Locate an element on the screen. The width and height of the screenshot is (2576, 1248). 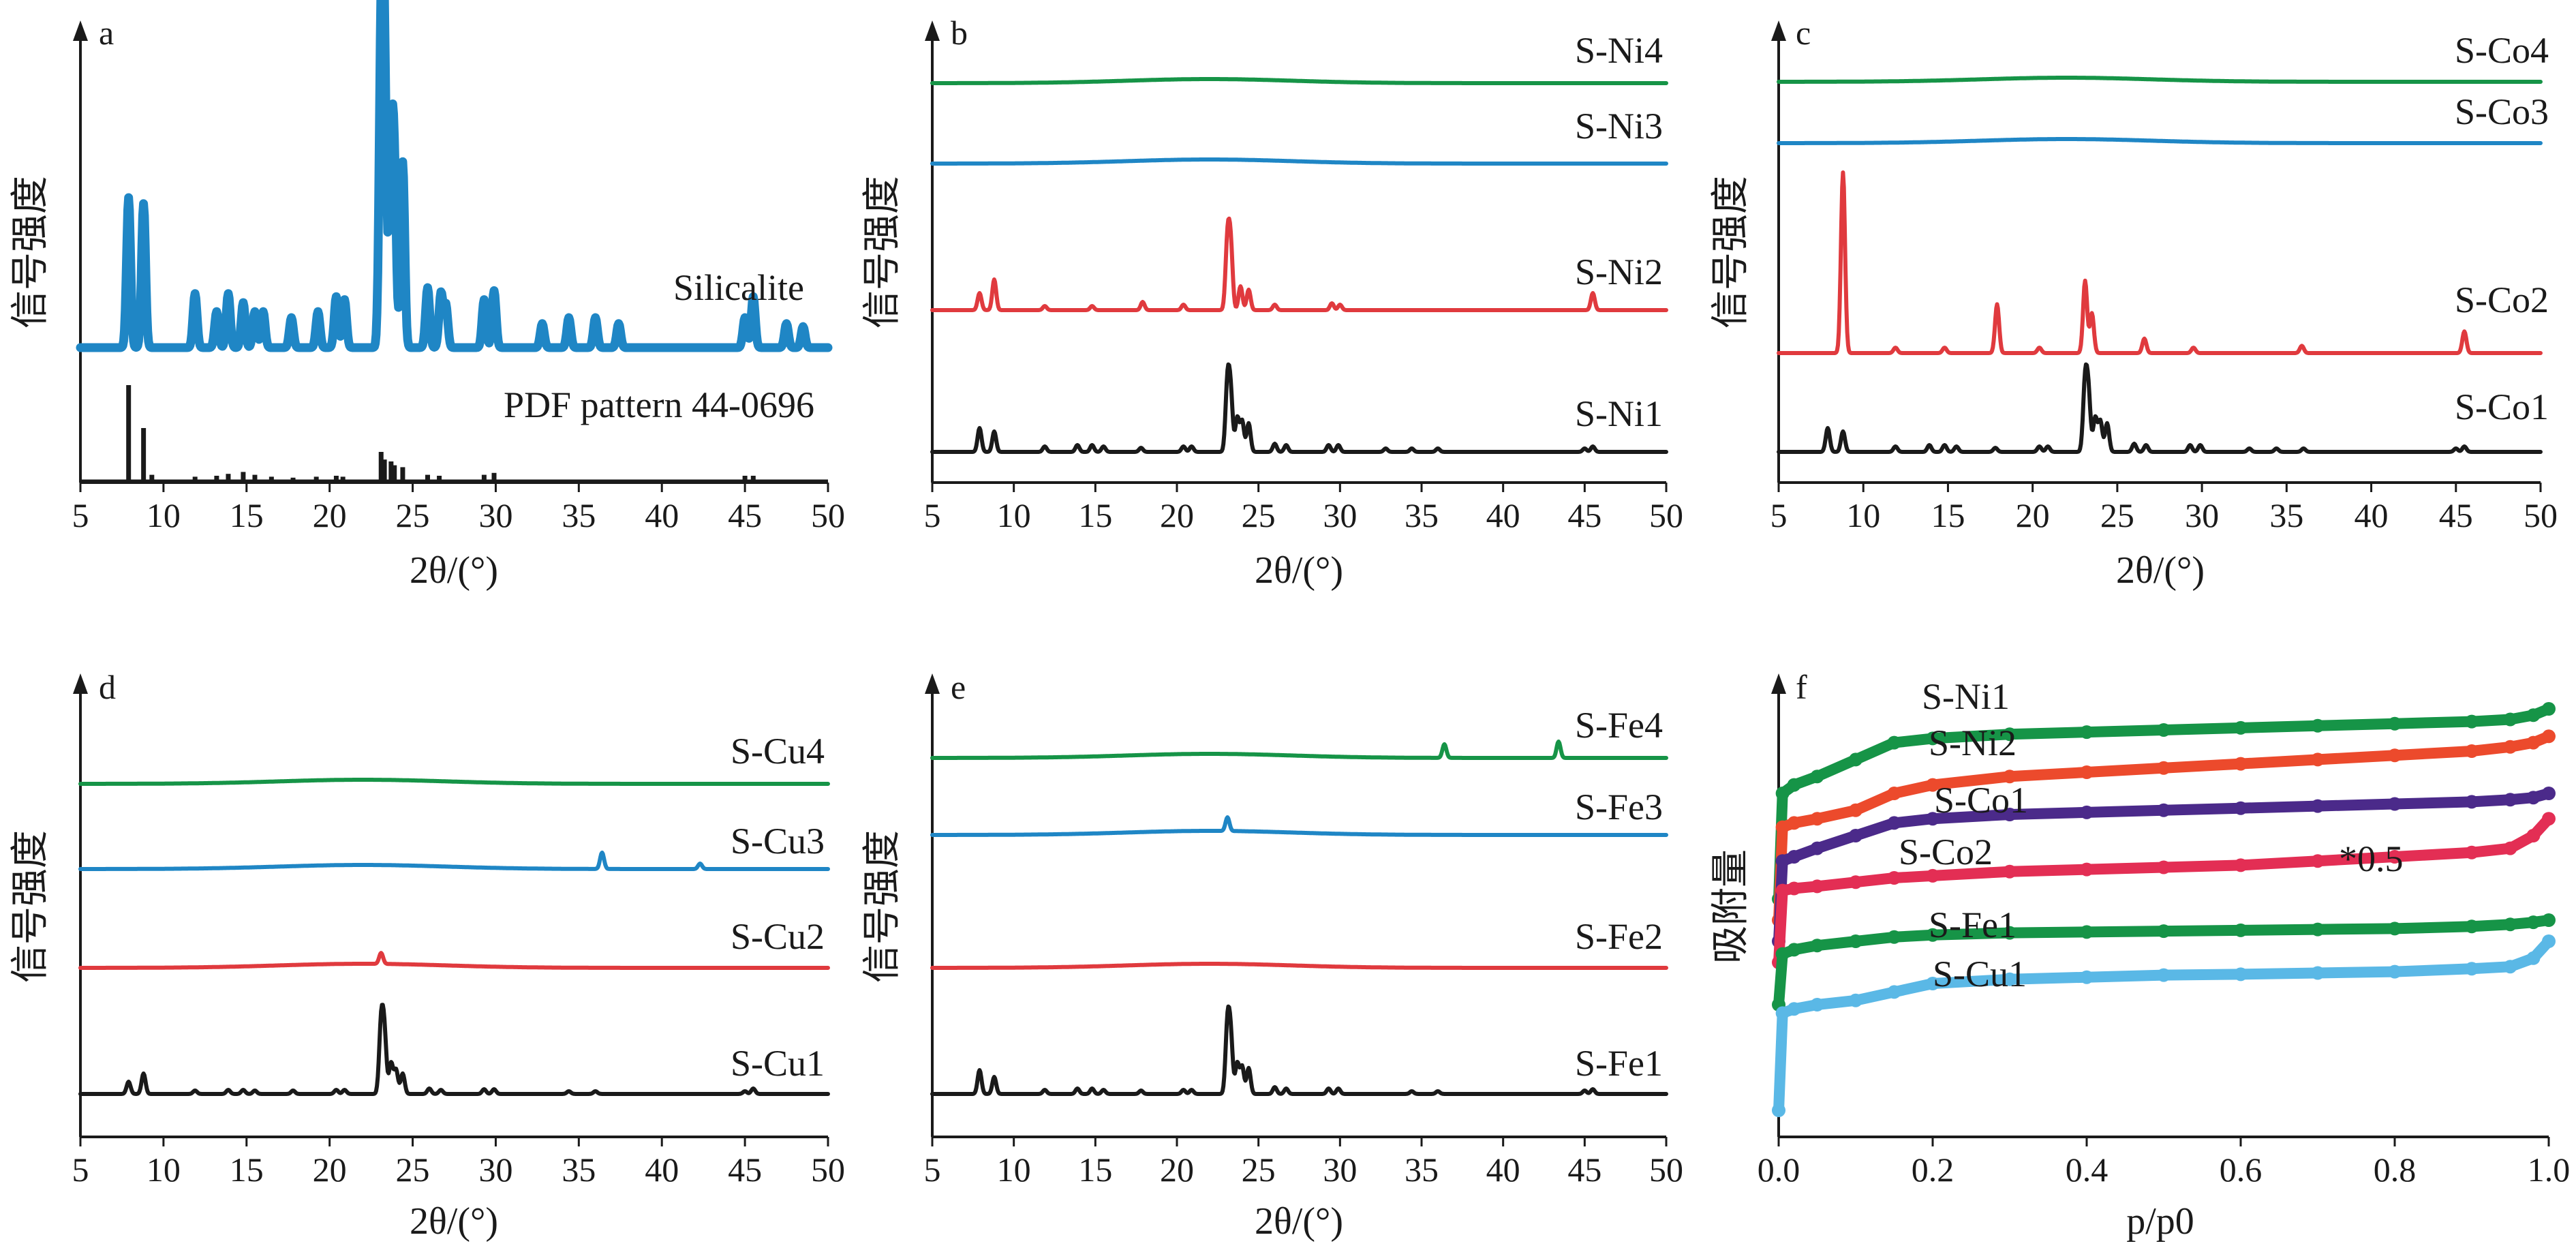
series-label: Silicalite is located at coordinates (739, 287).